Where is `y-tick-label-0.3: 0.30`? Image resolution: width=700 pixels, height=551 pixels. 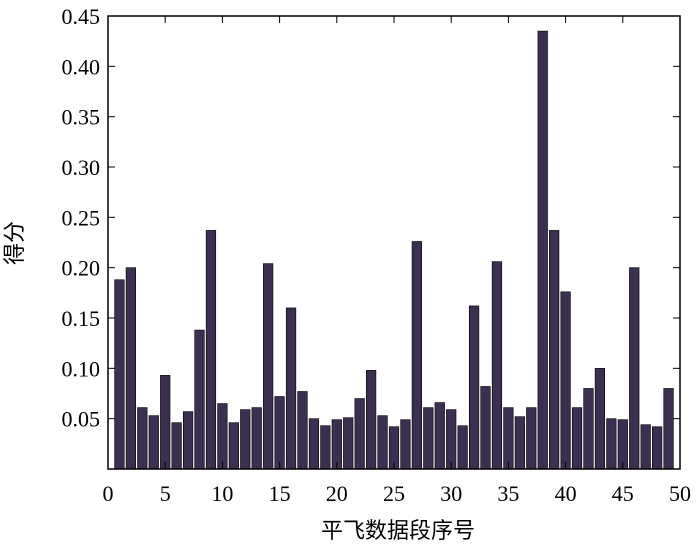 y-tick-label-0.3: 0.30 is located at coordinates (81, 167).